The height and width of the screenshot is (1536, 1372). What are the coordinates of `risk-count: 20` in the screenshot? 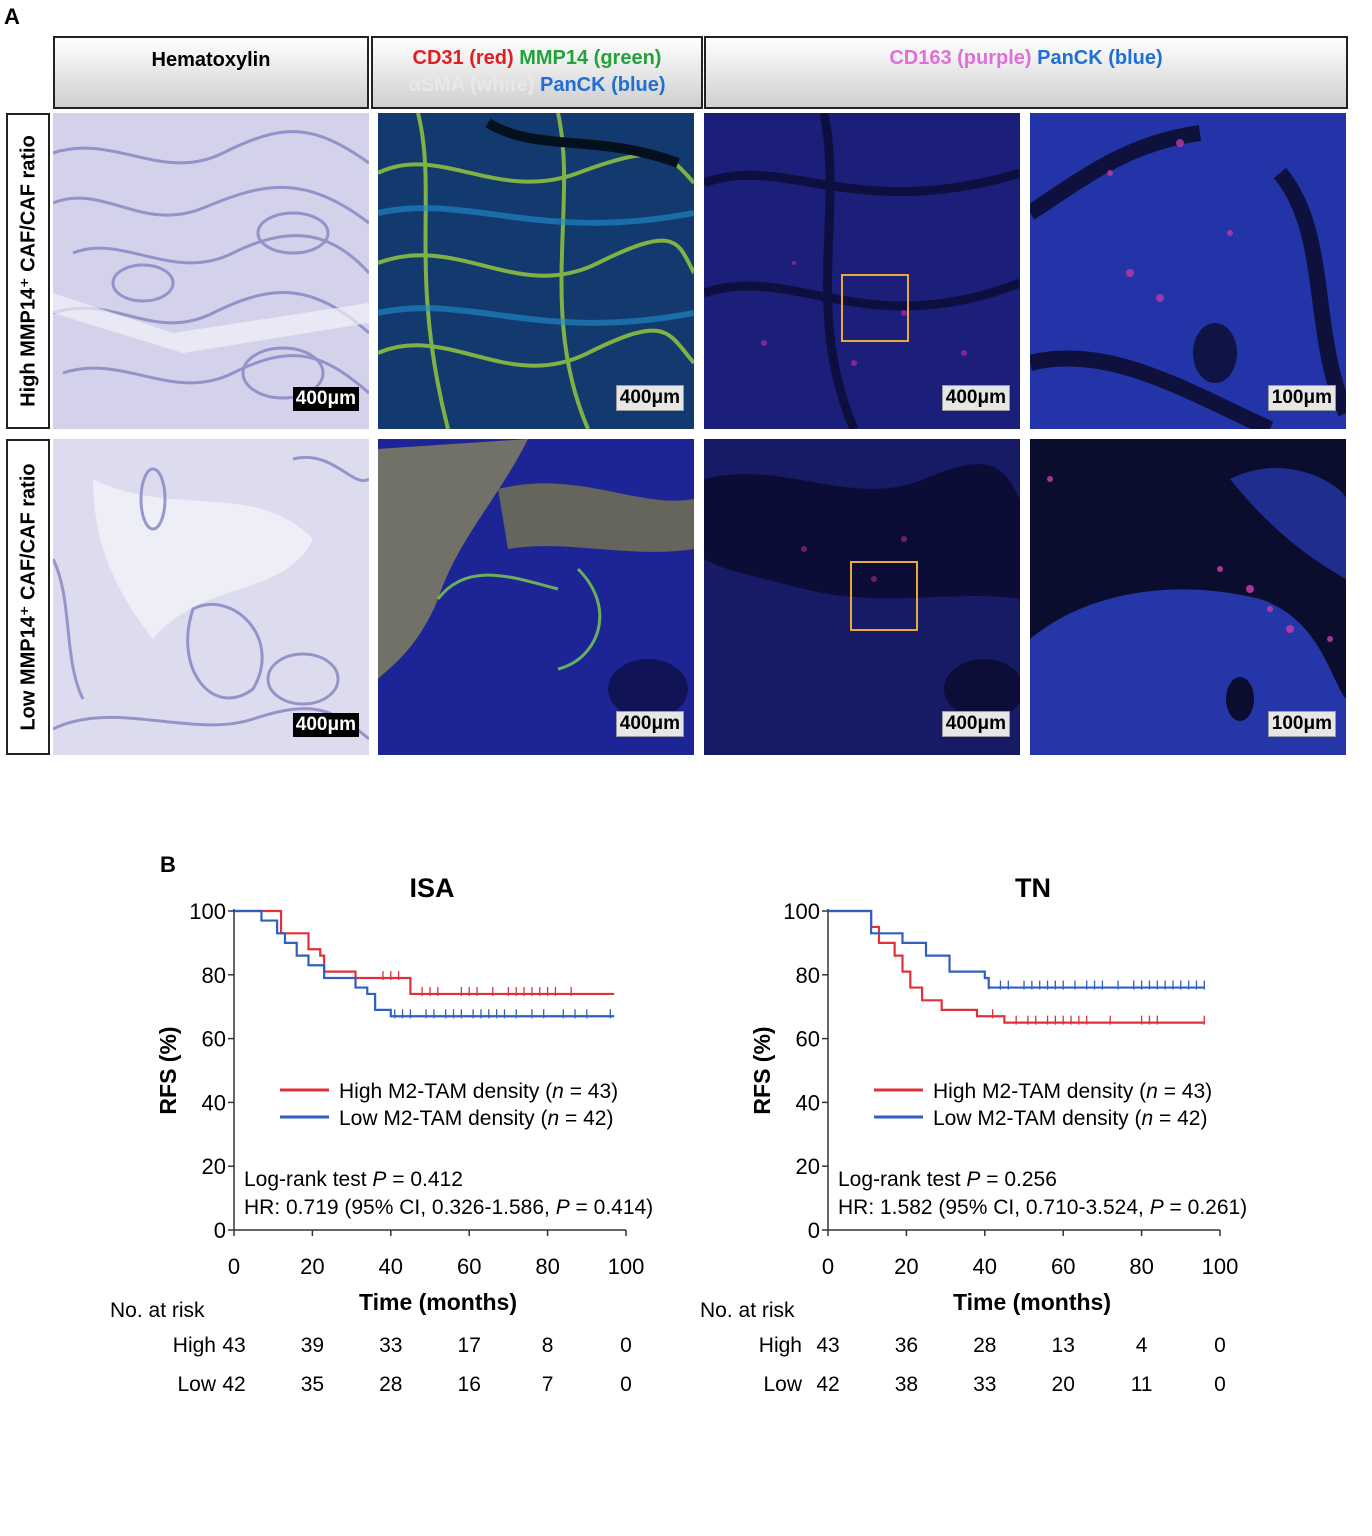 It's located at (1063, 1384).